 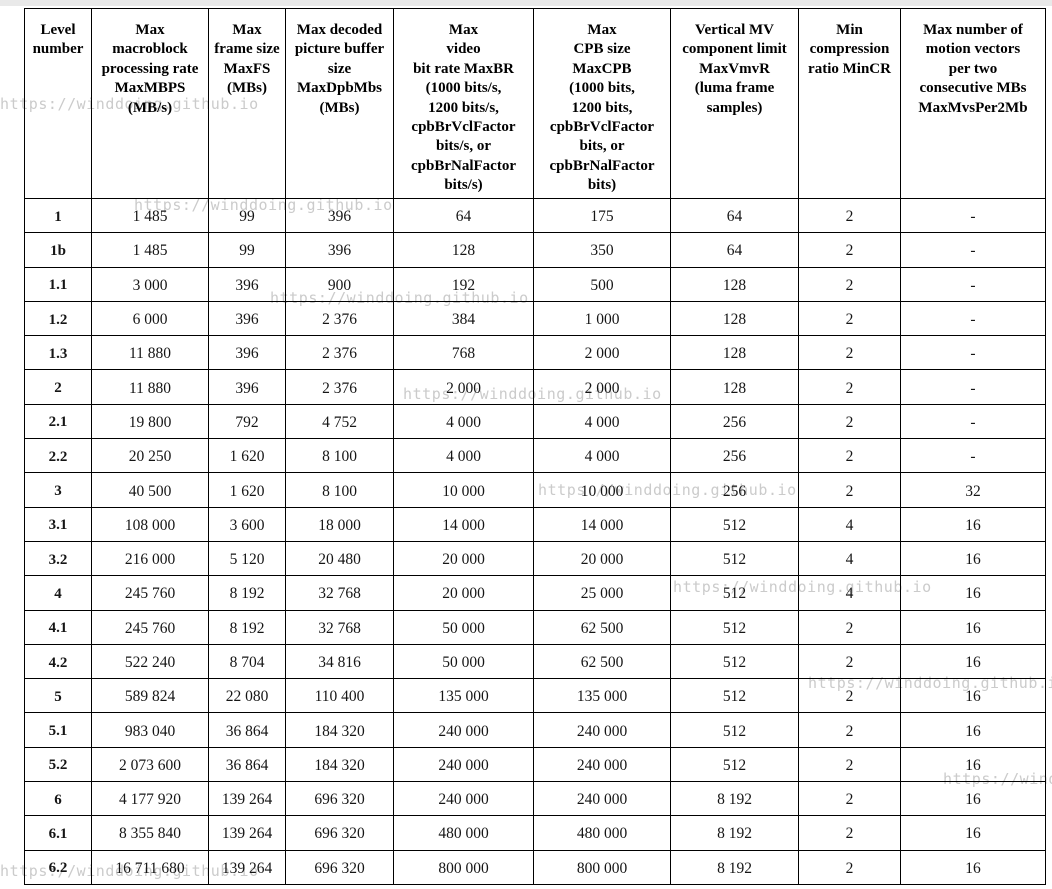 What do you see at coordinates (247, 730) in the screenshot?
I see `value-cell: 36 864` at bounding box center [247, 730].